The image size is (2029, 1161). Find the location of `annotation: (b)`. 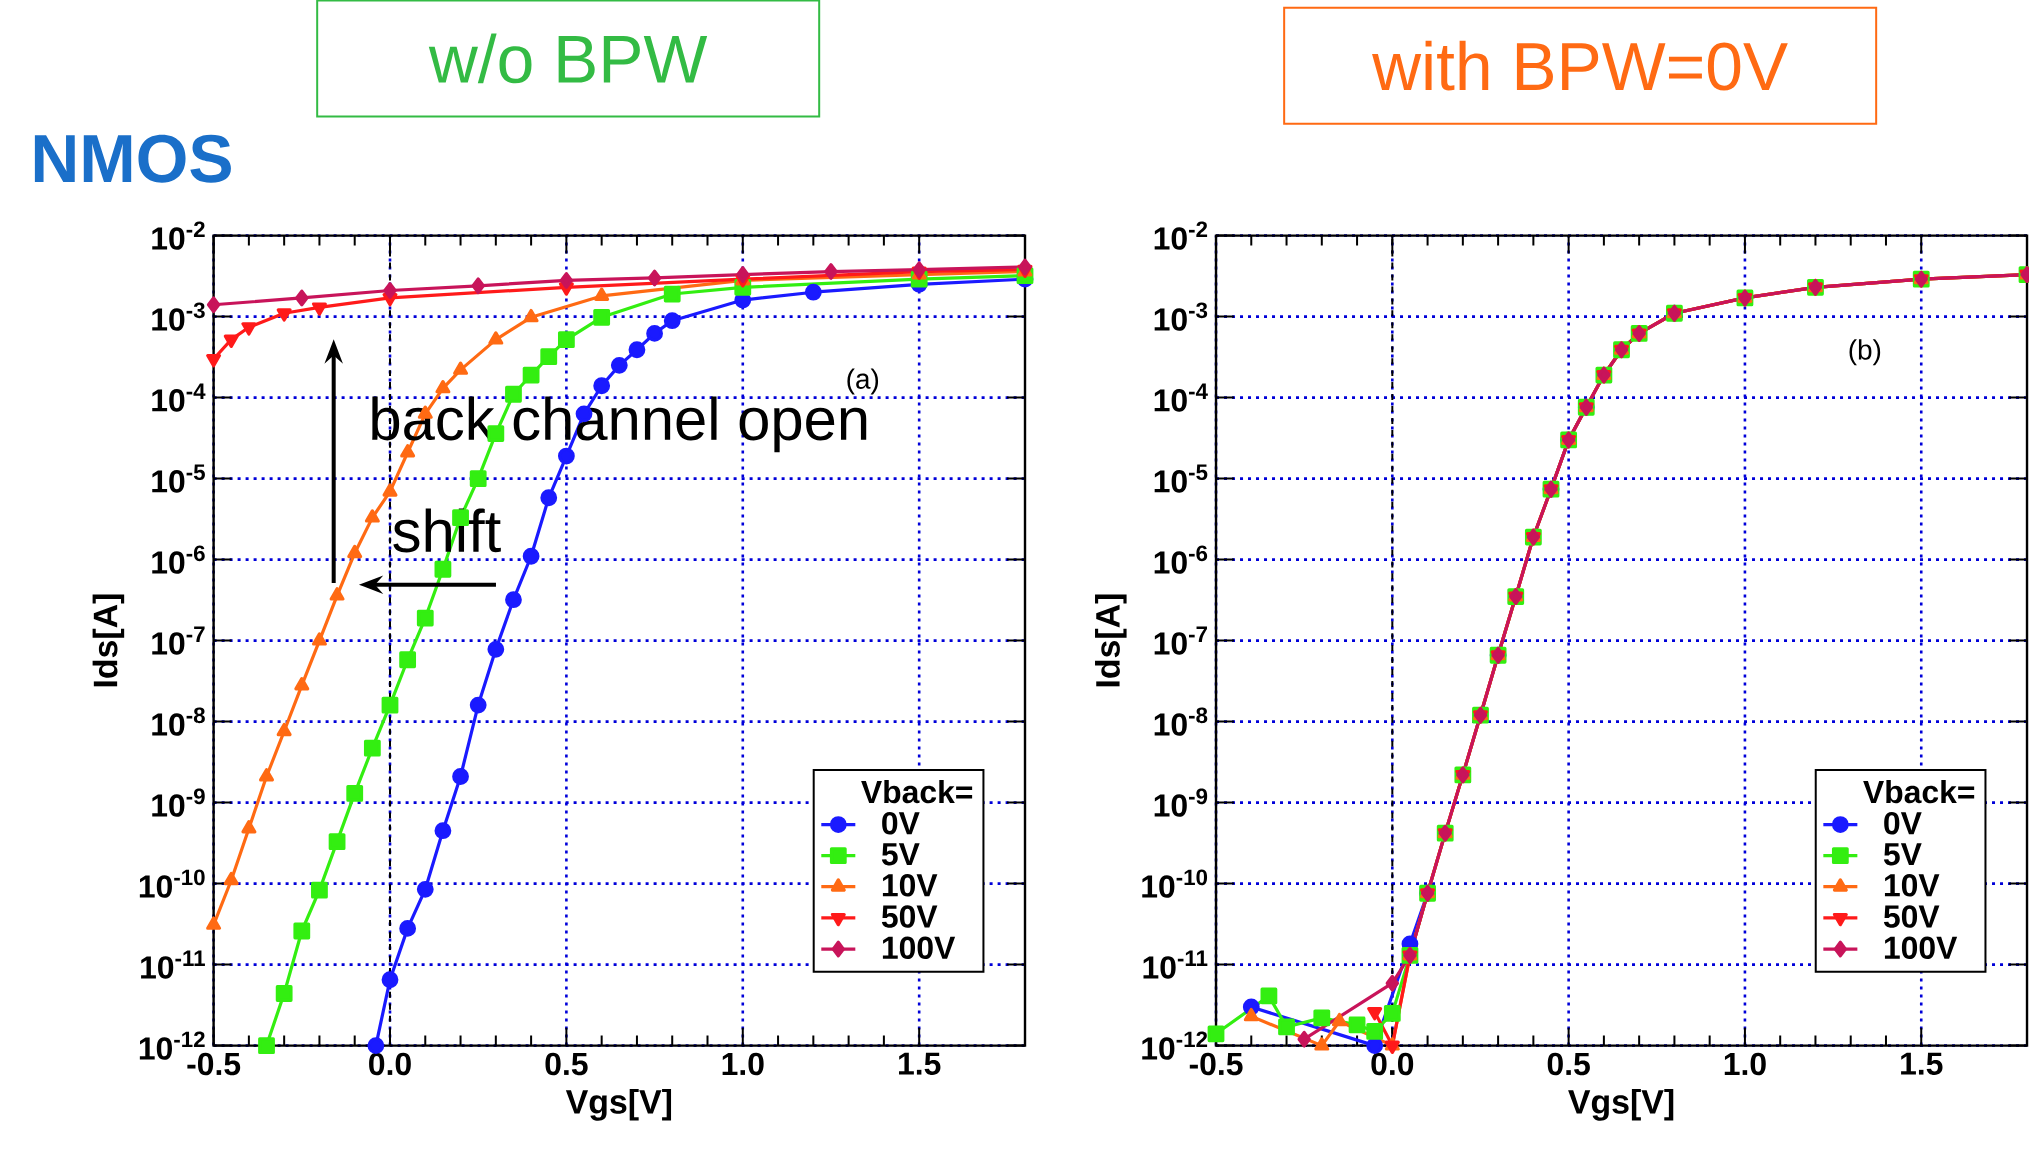

annotation: (b) is located at coordinates (1865, 352).